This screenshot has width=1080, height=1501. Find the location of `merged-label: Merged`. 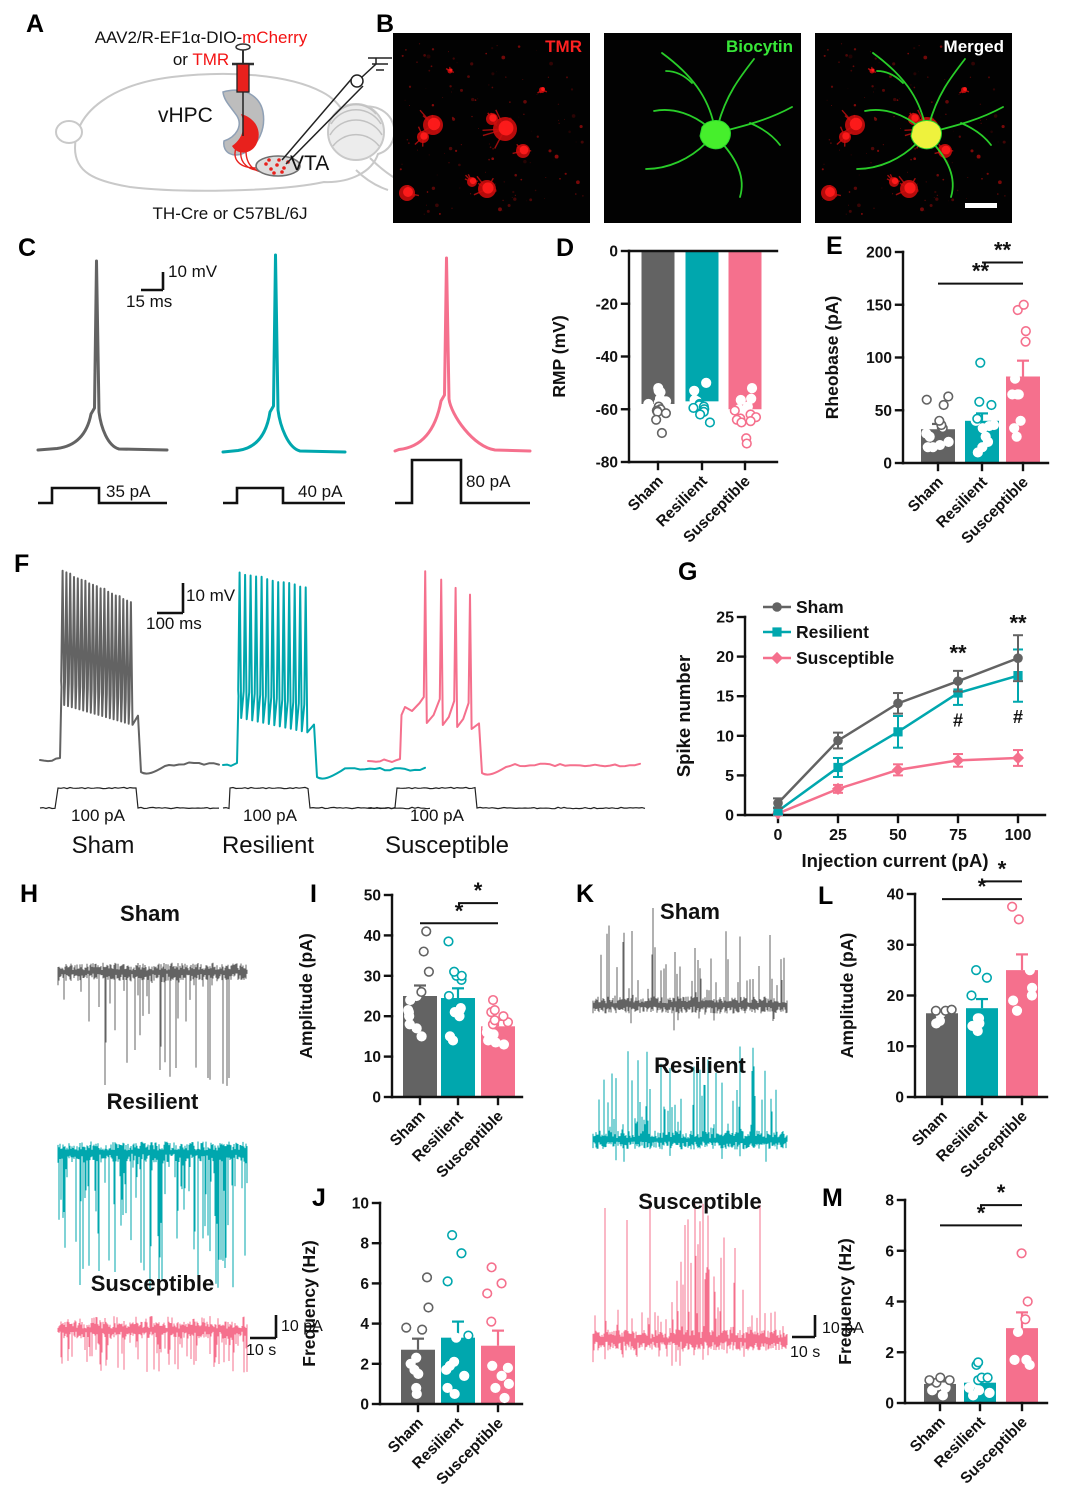

merged-label: Merged is located at coordinates (973, 46).